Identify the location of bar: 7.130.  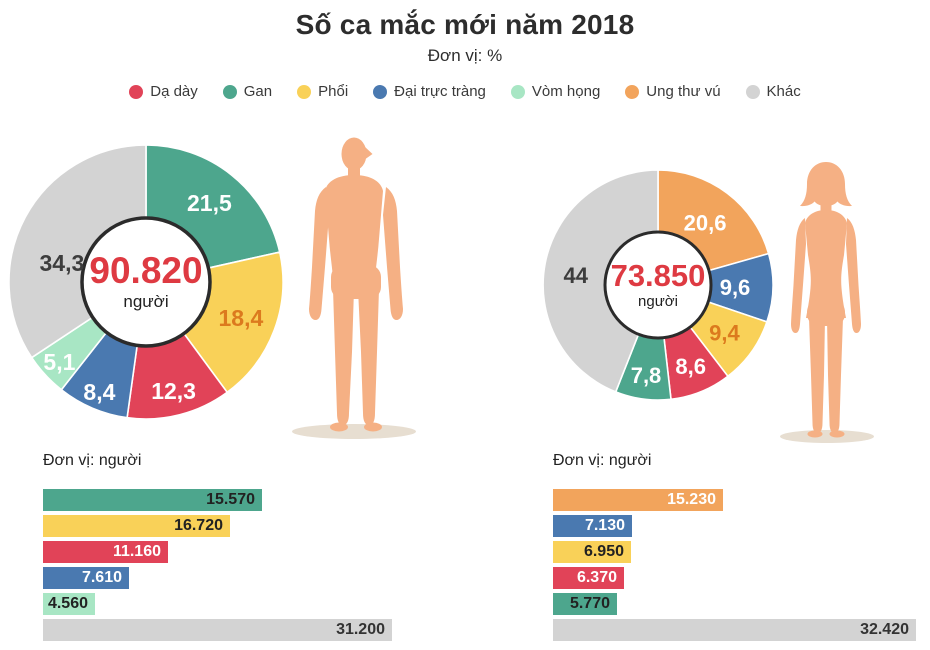
(592, 526).